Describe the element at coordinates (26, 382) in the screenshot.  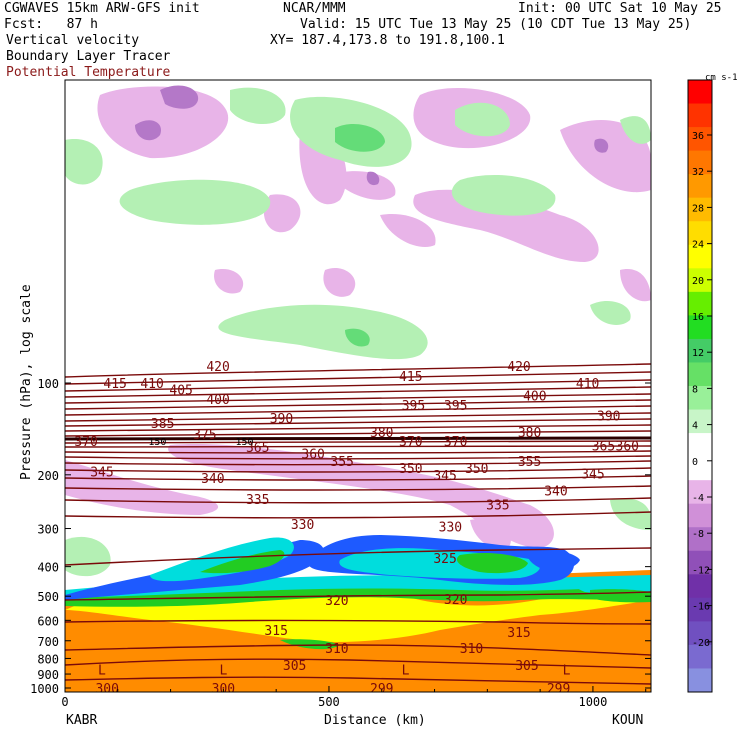
I see `y-axis-label: Pressure (hPa), log scale` at that location.